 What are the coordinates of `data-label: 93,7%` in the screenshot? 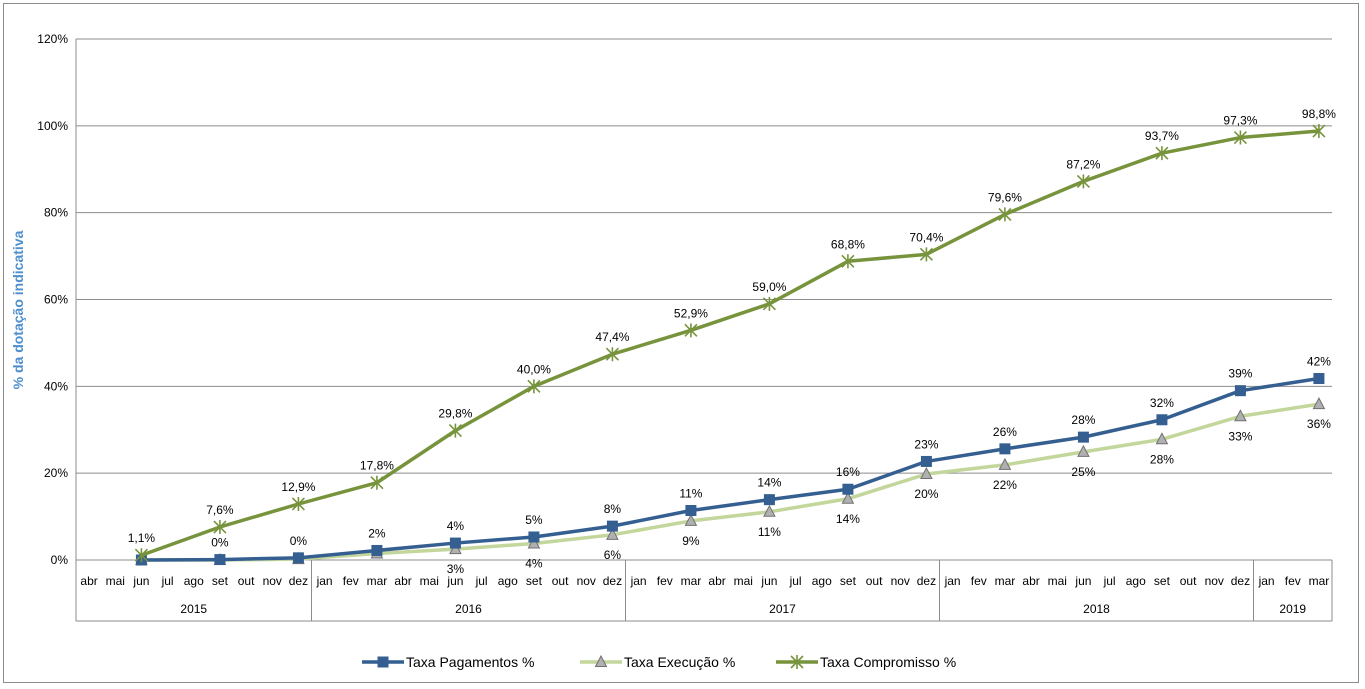 It's located at (1162, 136).